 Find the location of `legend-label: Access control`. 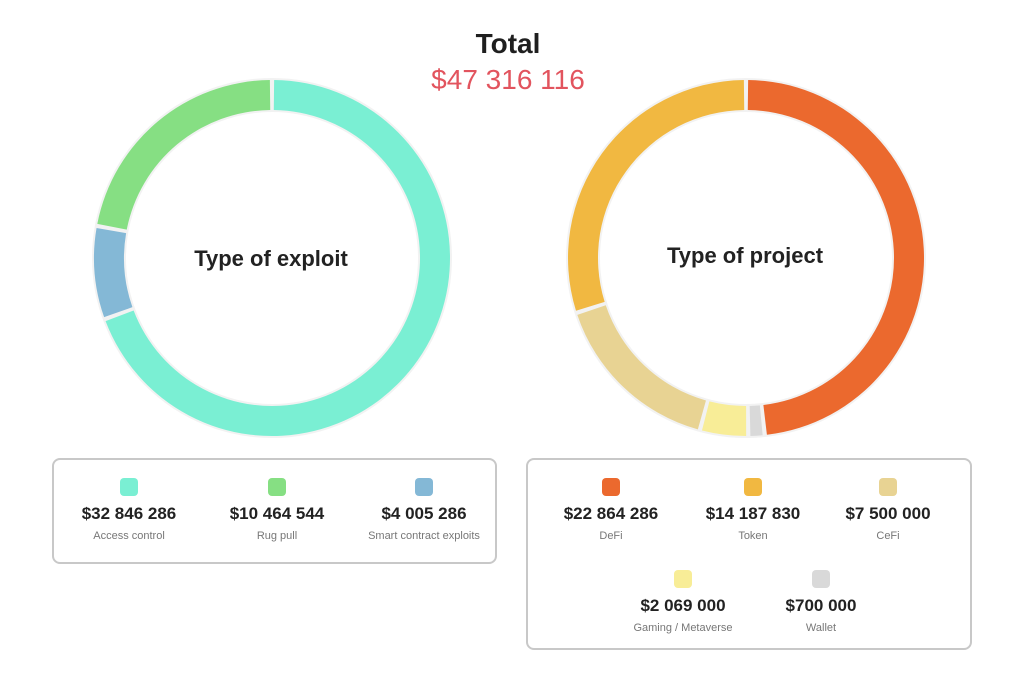

legend-label: Access control is located at coordinates (129, 536).